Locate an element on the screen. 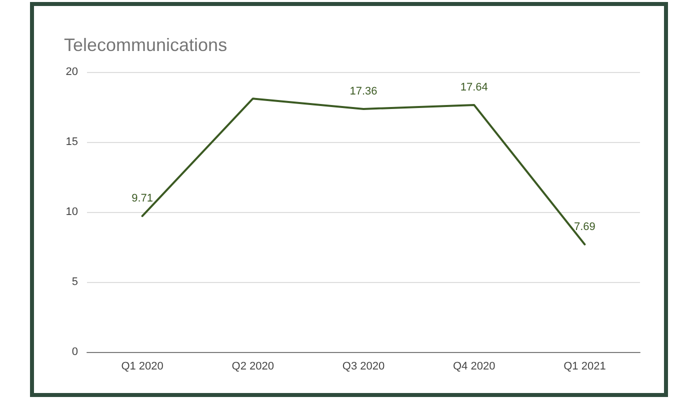  data-label: 17.64 is located at coordinates (474, 88).